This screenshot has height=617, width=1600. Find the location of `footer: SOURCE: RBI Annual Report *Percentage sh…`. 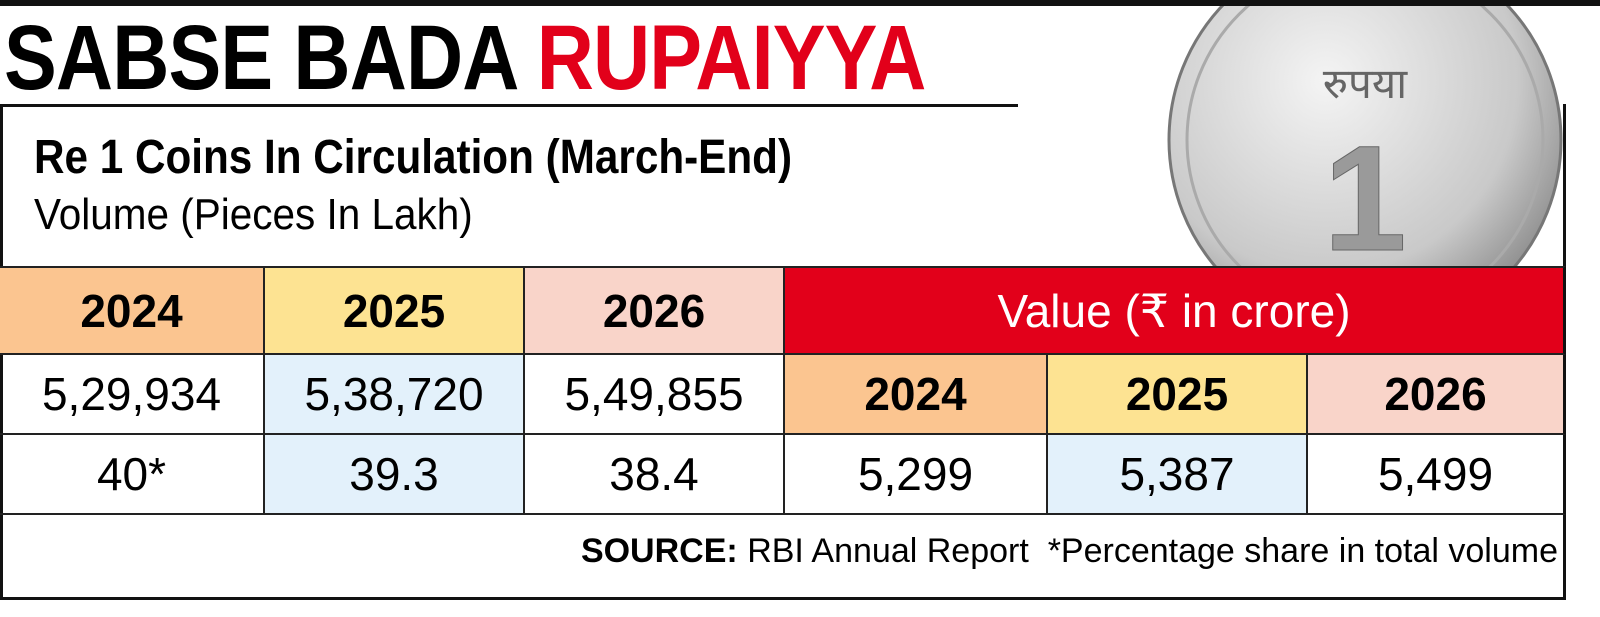

footer: SOURCE: RBI Annual Report *Percentage sh… is located at coordinates (1069, 551).